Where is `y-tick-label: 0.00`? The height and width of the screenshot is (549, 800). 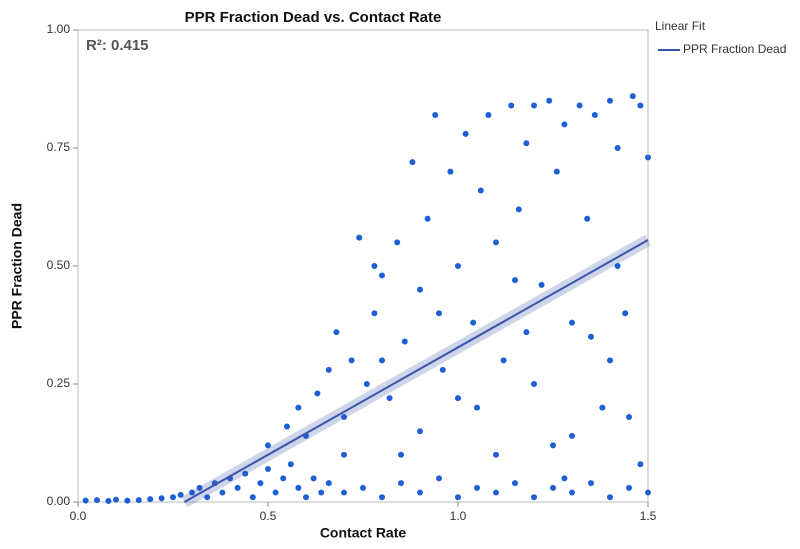 y-tick-label: 0.00 is located at coordinates (59, 501).